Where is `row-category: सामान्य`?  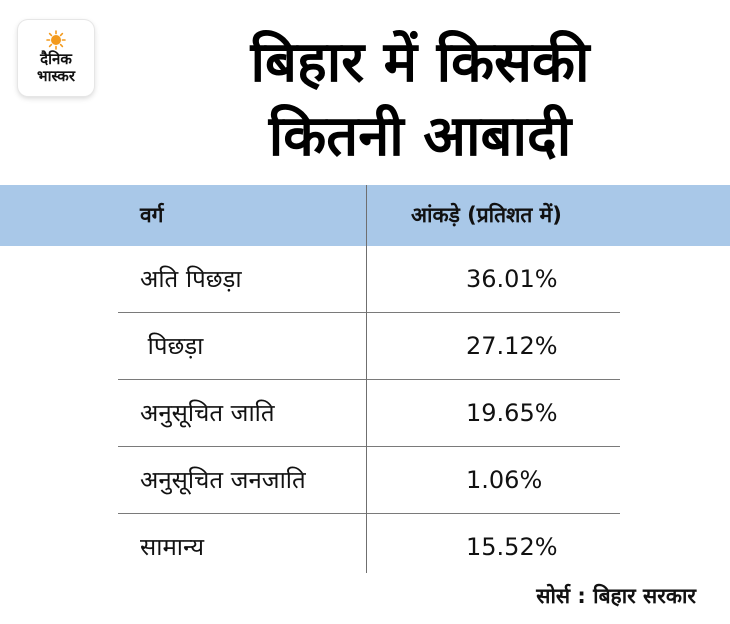
row-category: सामान्य is located at coordinates (172, 547).